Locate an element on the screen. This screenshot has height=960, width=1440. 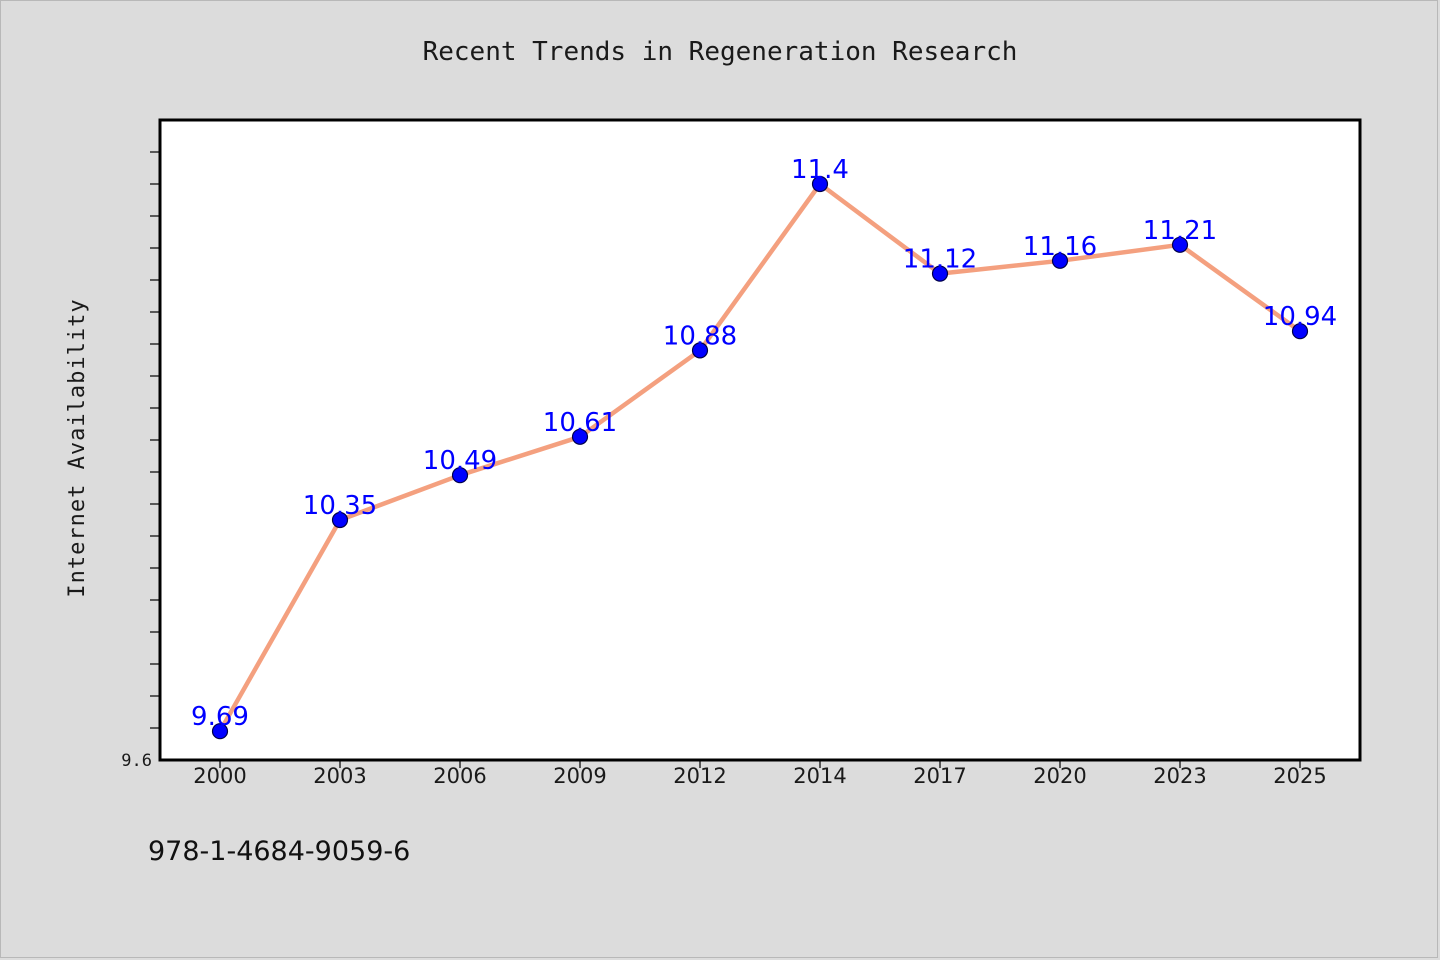
isbn-code: 978-1-4684-9059-6 is located at coordinates (279, 851).